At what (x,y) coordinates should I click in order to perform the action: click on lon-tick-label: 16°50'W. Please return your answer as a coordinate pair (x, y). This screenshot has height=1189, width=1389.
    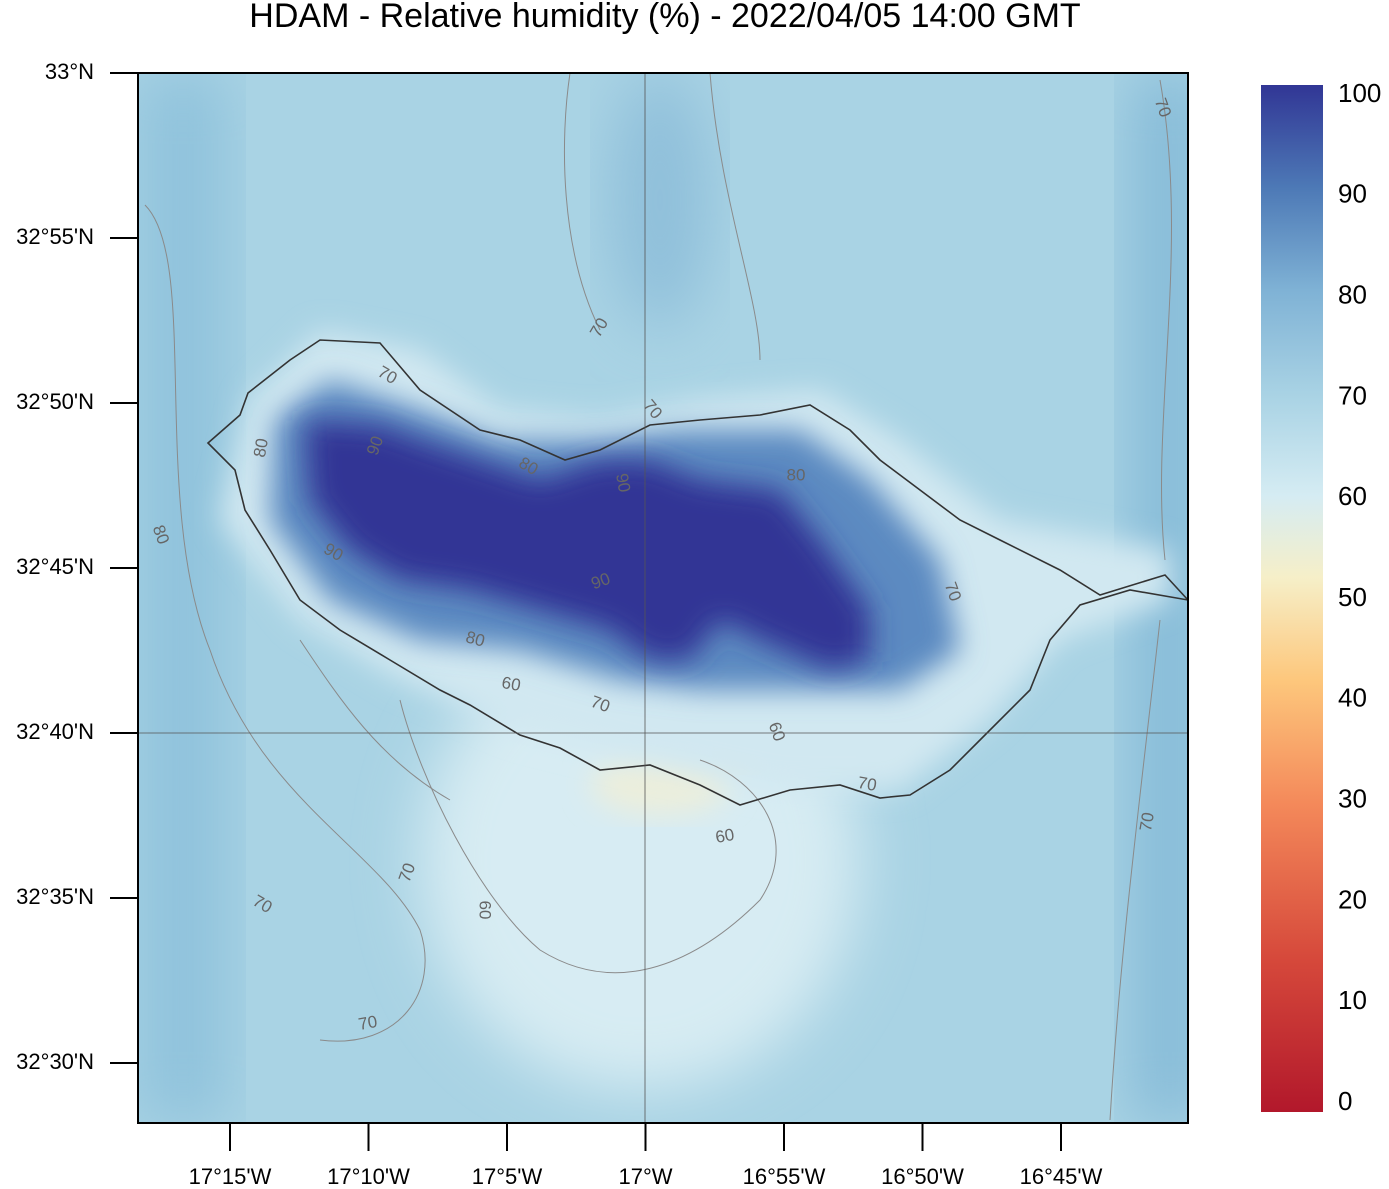
    Looking at the image, I should click on (922, 1176).